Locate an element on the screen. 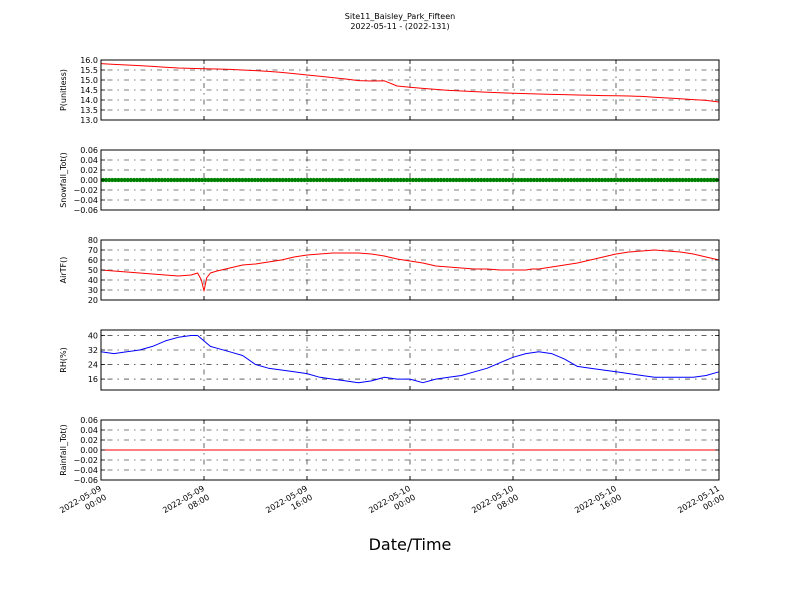  y-tick-label: 30 is located at coordinates (93, 290).